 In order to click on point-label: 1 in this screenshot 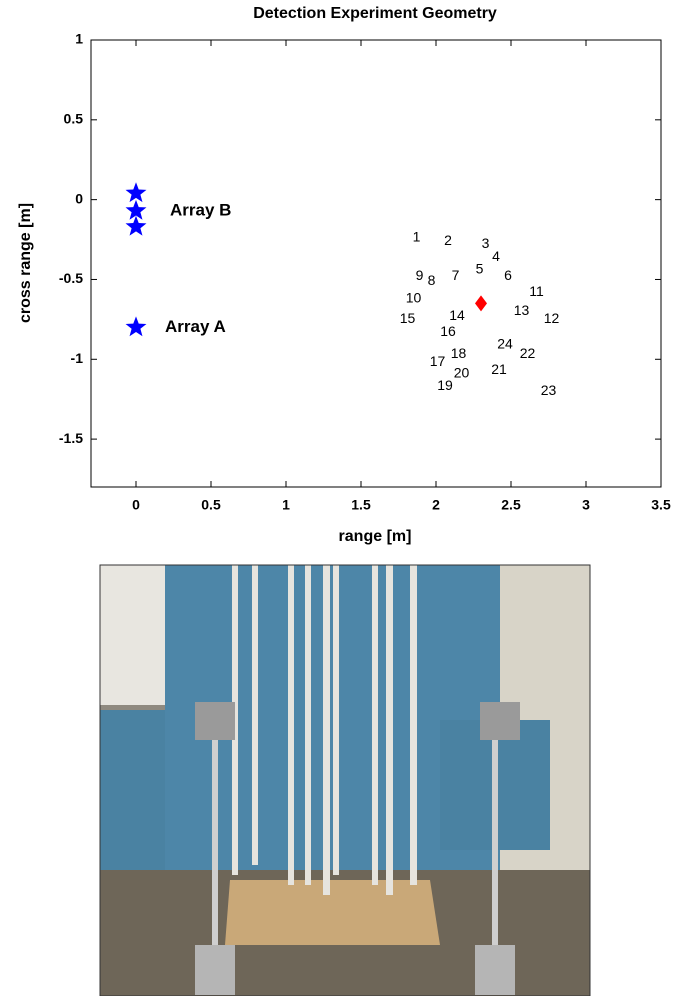, I will do `click(417, 237)`.